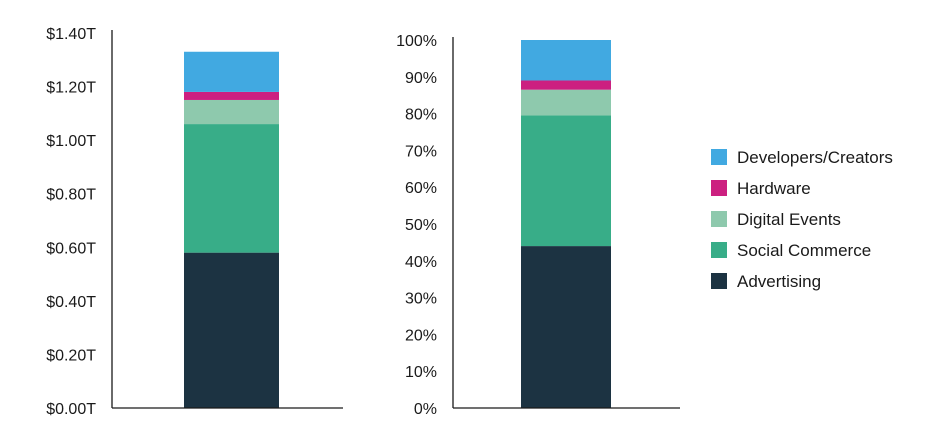 The image size is (936, 443). What do you see at coordinates (774, 188) in the screenshot?
I see `legend-label-hardware: Hardware` at bounding box center [774, 188].